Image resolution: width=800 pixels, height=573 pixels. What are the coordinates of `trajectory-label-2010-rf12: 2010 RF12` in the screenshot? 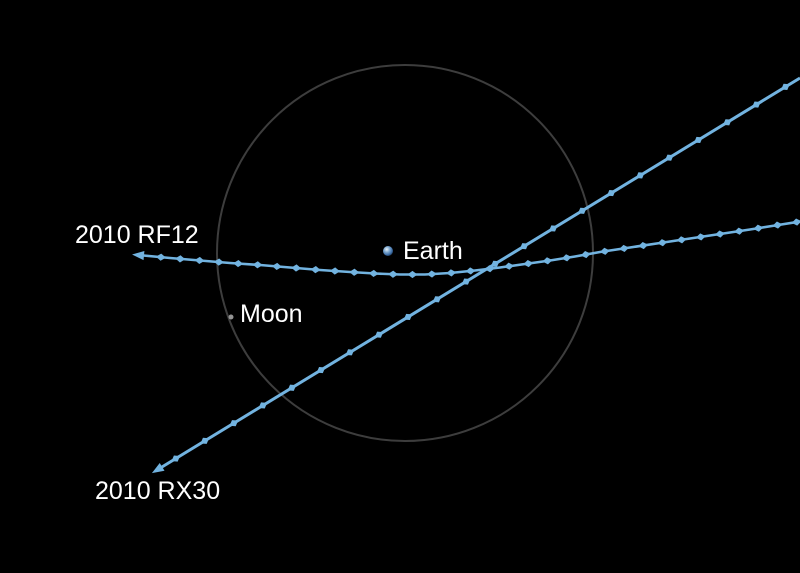 It's located at (137, 235).